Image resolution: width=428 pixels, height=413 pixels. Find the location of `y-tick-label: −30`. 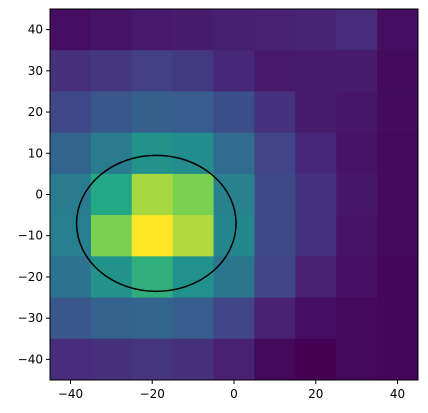

y-tick-label: −30 is located at coordinates (30, 318).